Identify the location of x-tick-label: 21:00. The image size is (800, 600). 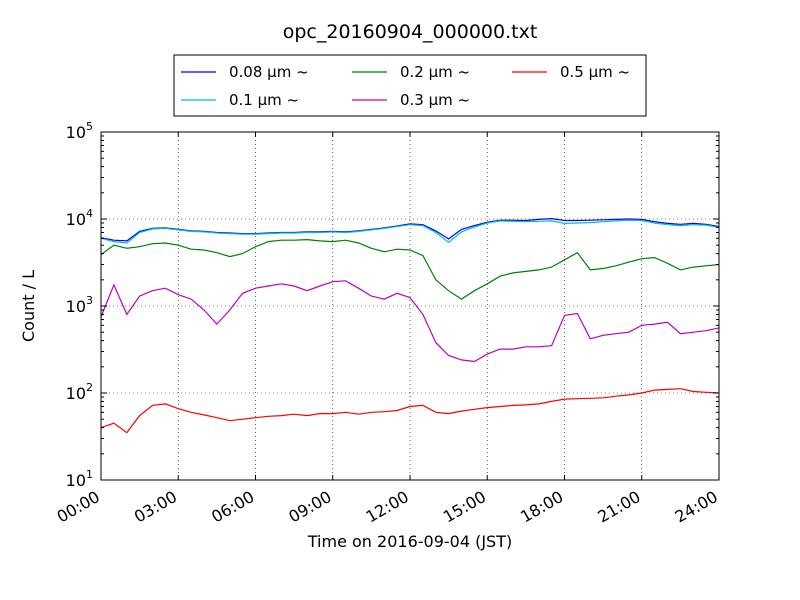
(618, 507).